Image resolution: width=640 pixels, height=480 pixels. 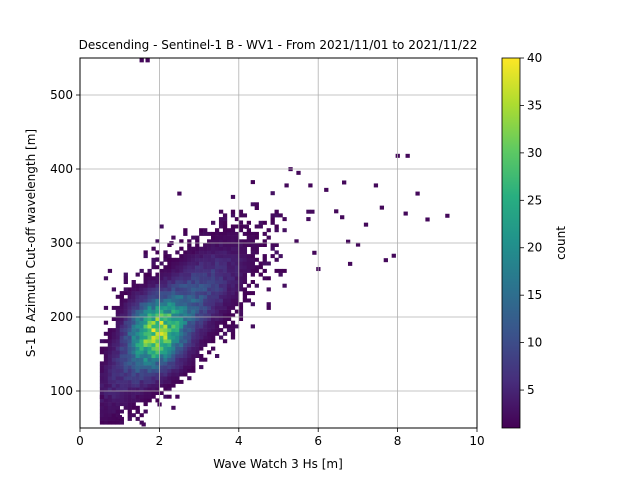 What do you see at coordinates (398, 441) in the screenshot?
I see `x-tick-label: 8` at bounding box center [398, 441].